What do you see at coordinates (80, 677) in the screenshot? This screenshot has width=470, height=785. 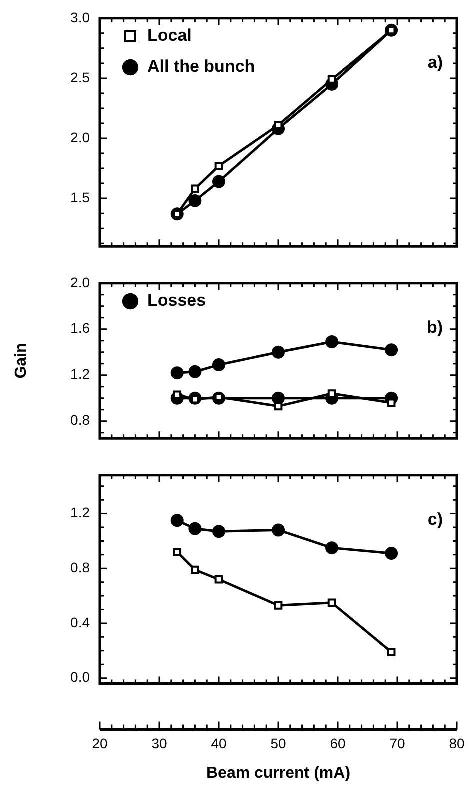 I see `y-tick-label: 0.0` at bounding box center [80, 677].